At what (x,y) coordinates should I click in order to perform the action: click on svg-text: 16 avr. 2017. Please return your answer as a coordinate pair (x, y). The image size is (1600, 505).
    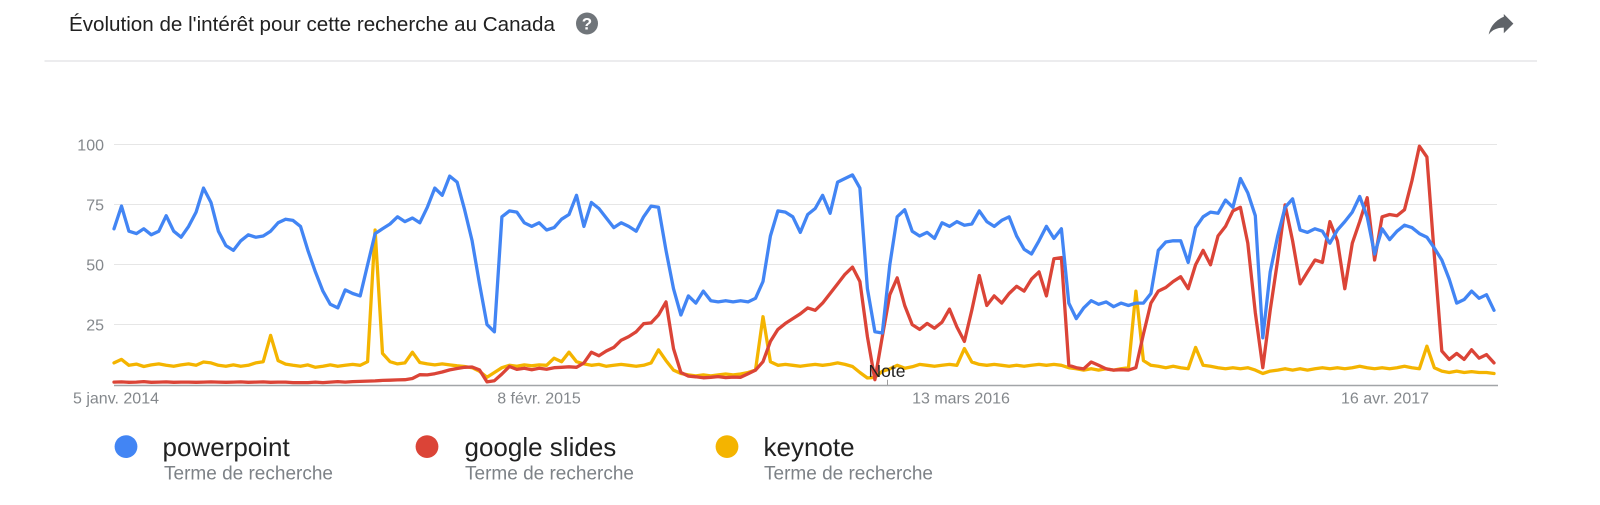
    Looking at the image, I should click on (1385, 399).